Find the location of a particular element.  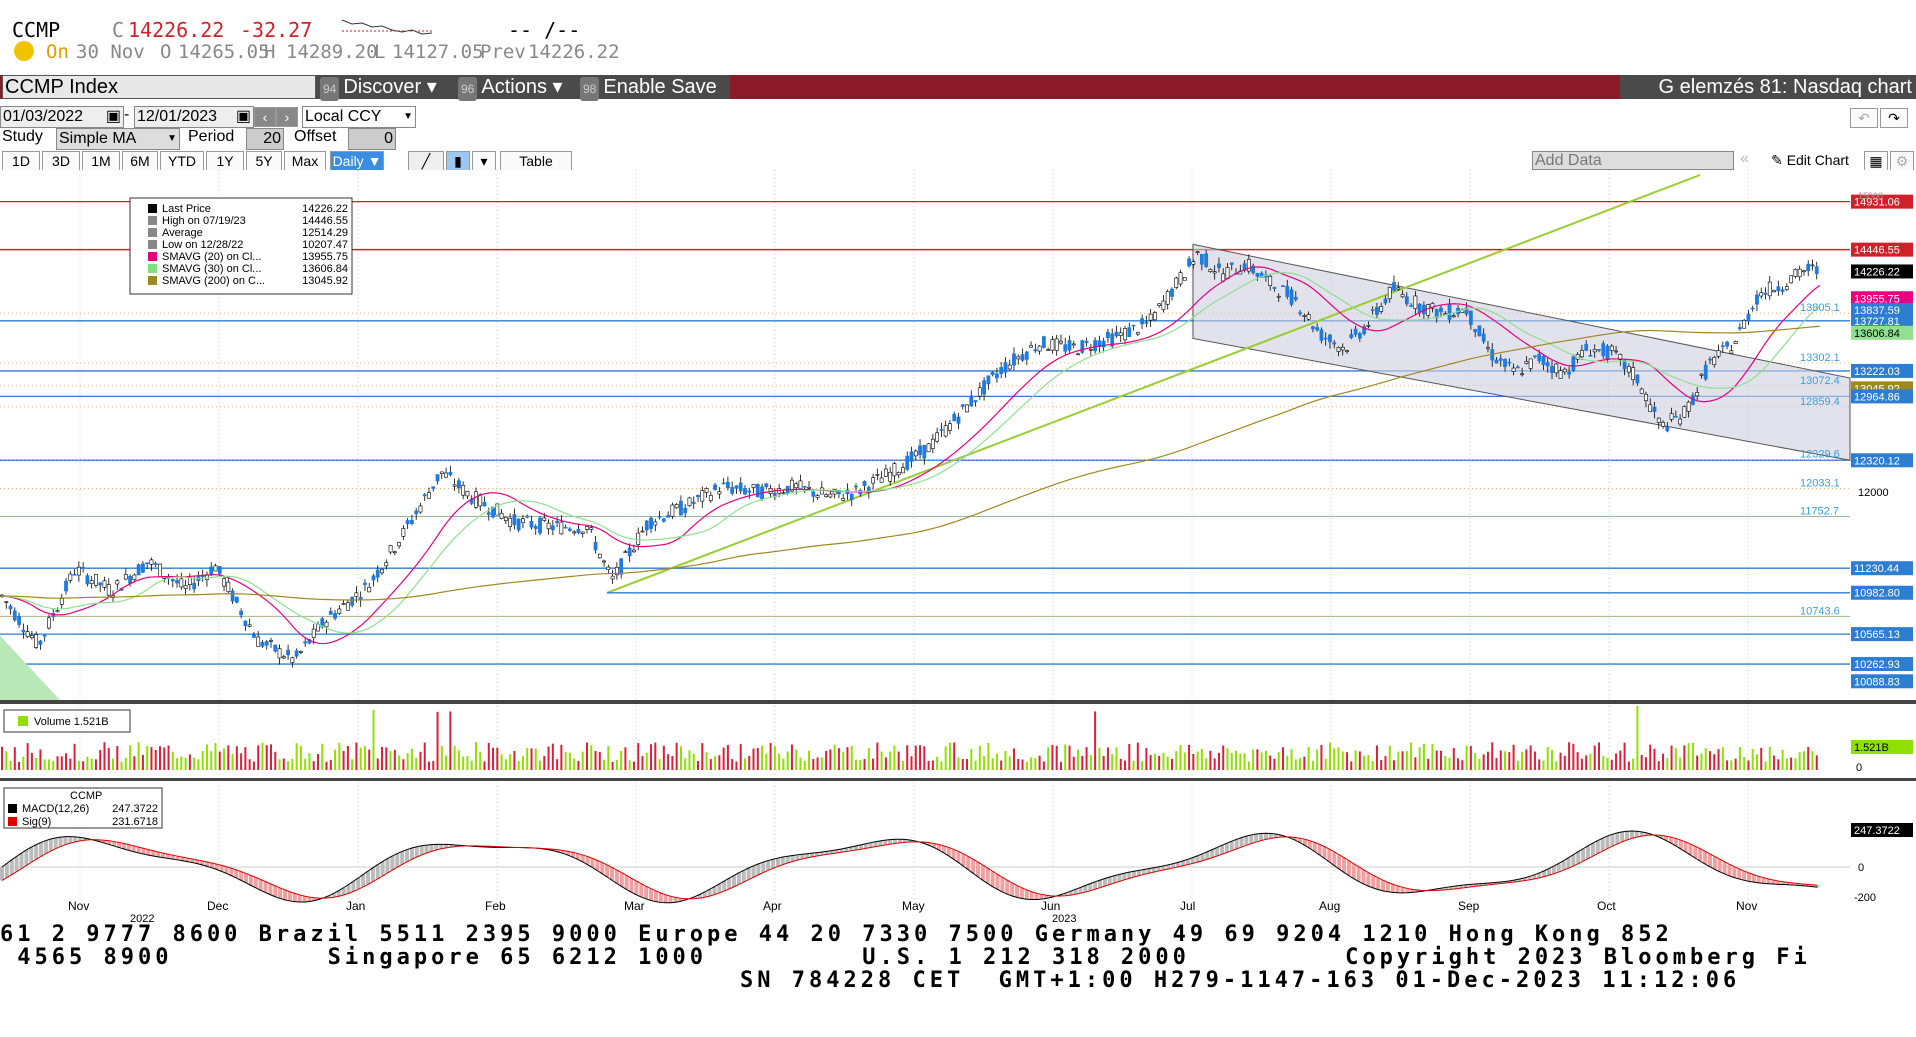

fib-label: 12859.4 is located at coordinates (1820, 402).